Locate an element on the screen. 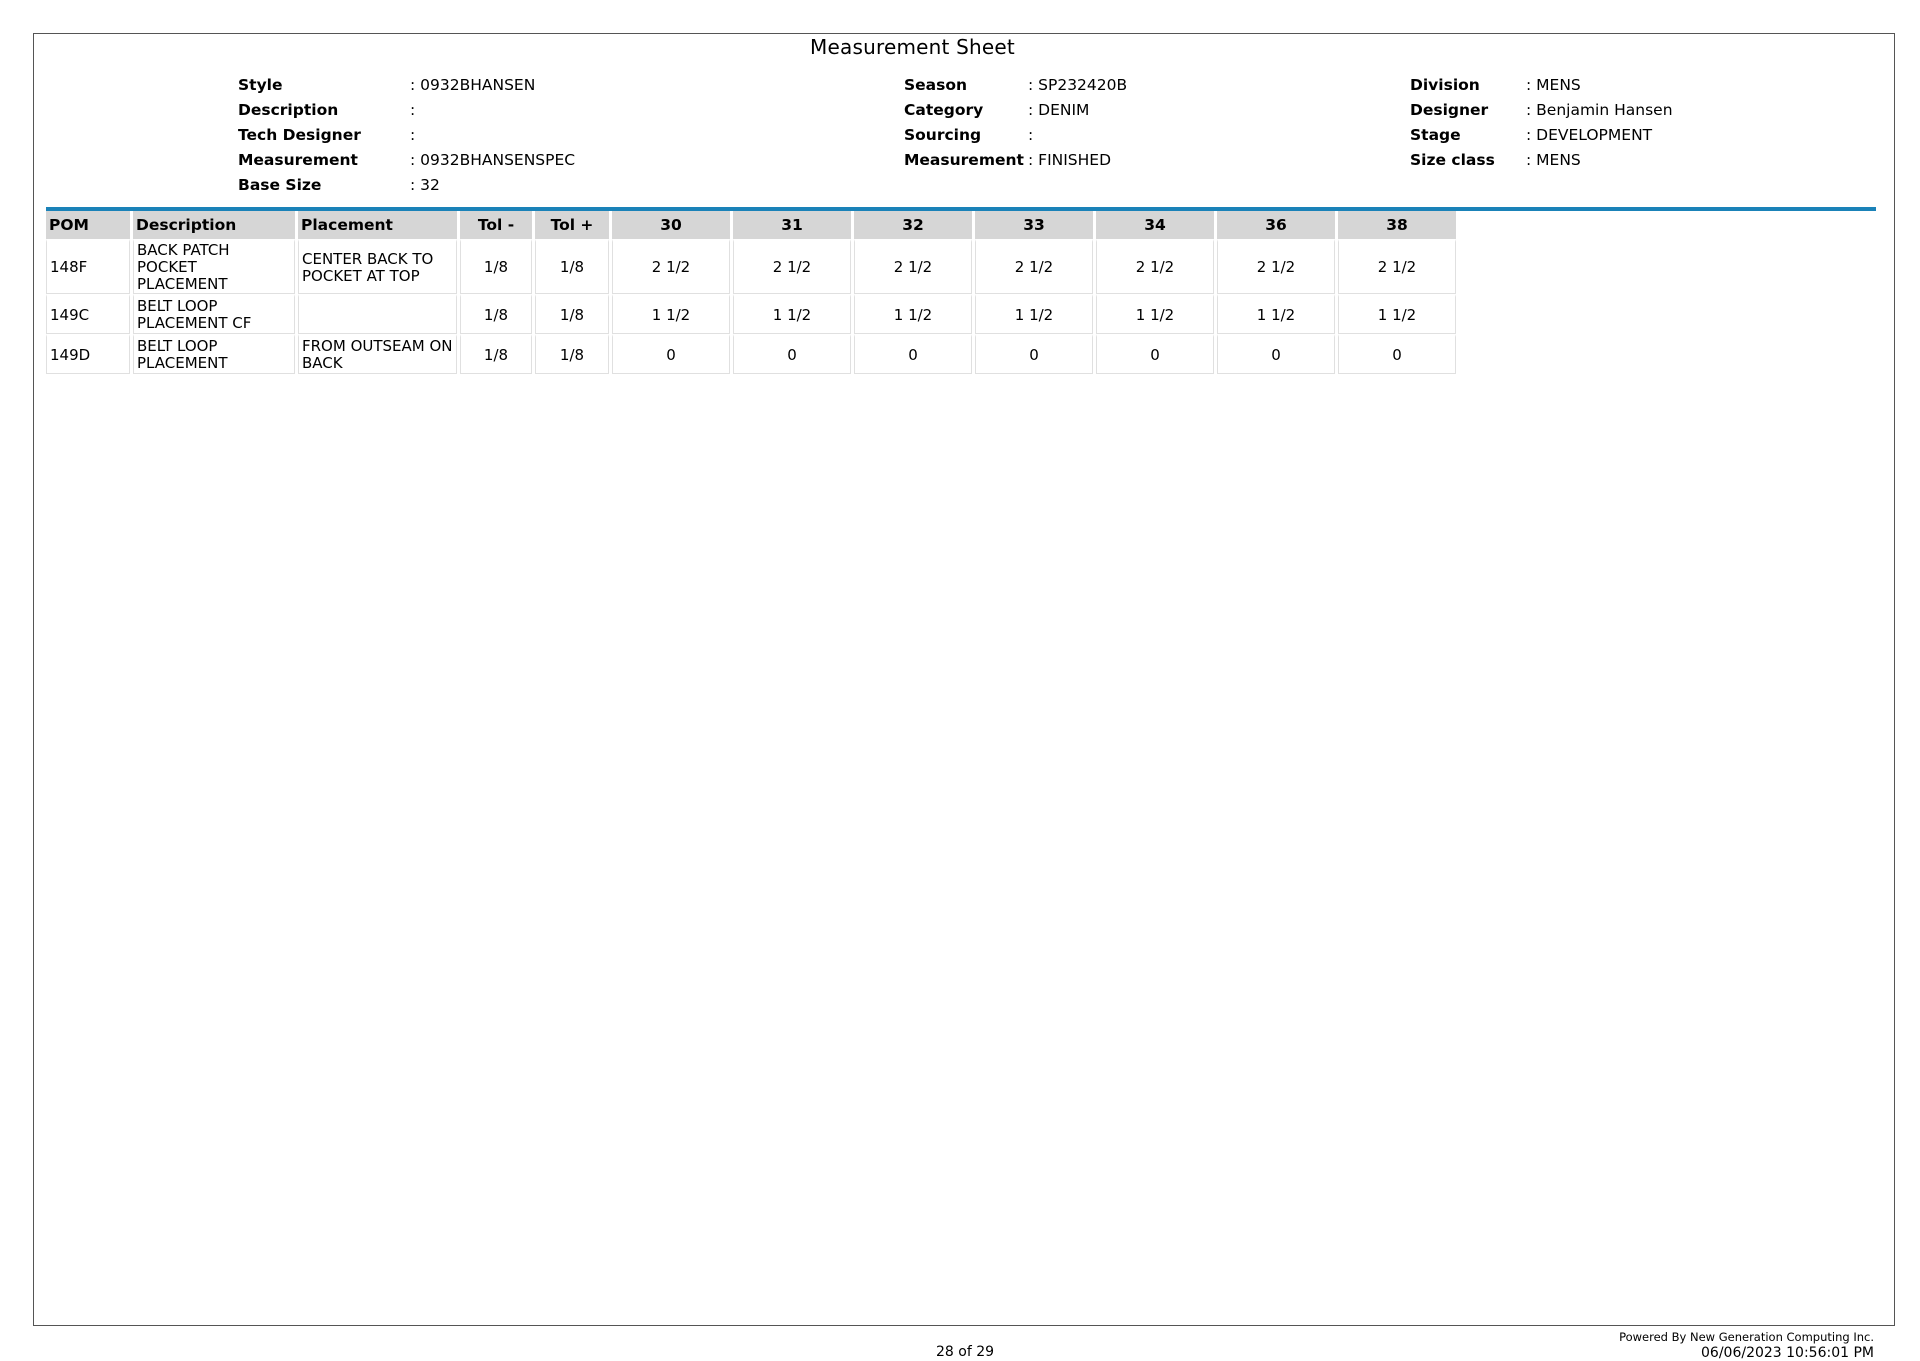 The image size is (1920, 1361). info-row: Size class : MENS is located at coordinates (1541, 160).